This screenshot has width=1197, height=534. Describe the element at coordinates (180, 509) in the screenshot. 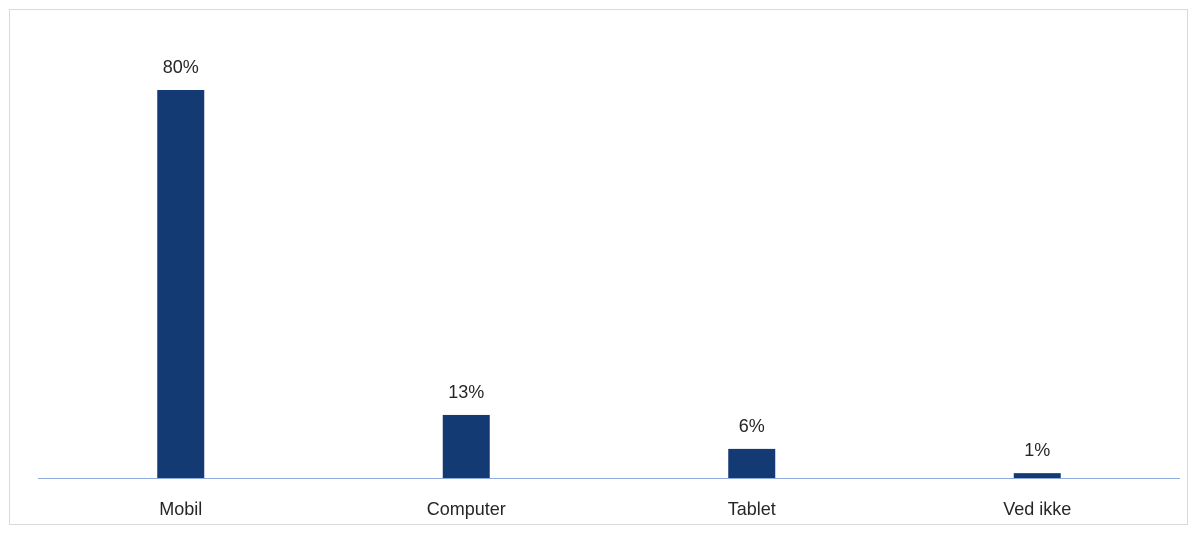

I see `x-tick-label: Mobil` at that location.